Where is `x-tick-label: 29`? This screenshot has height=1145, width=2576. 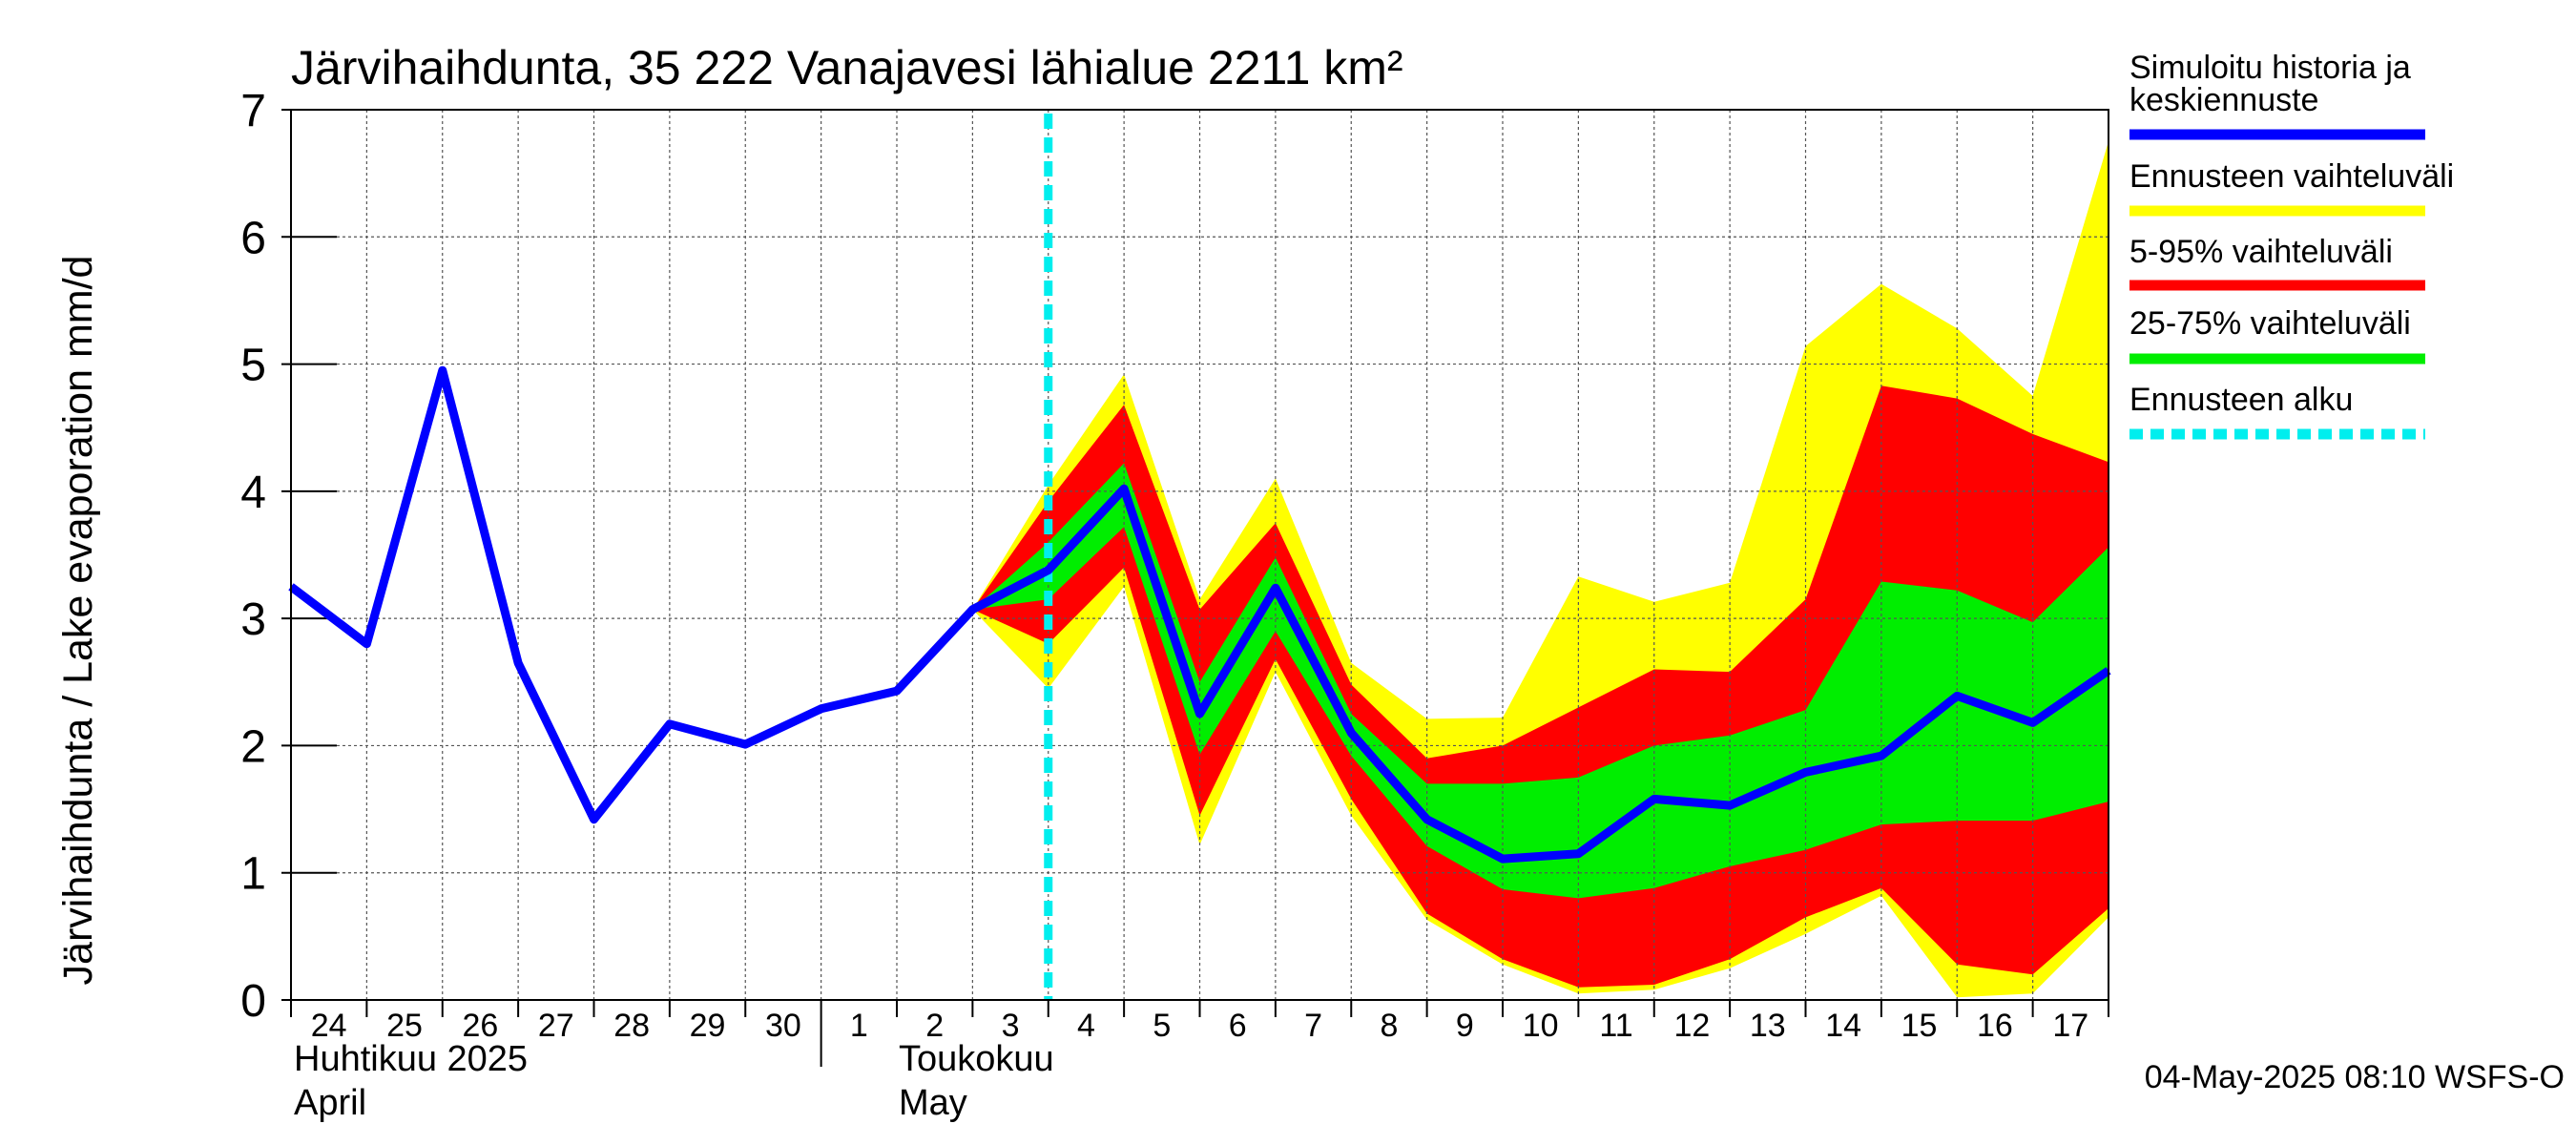
x-tick-label: 29 is located at coordinates (708, 1026).